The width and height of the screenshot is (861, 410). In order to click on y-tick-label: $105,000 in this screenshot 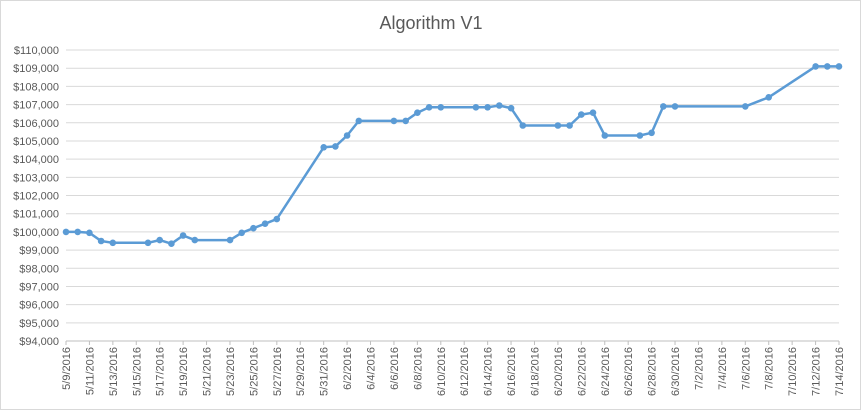, I will do `click(36, 142)`.